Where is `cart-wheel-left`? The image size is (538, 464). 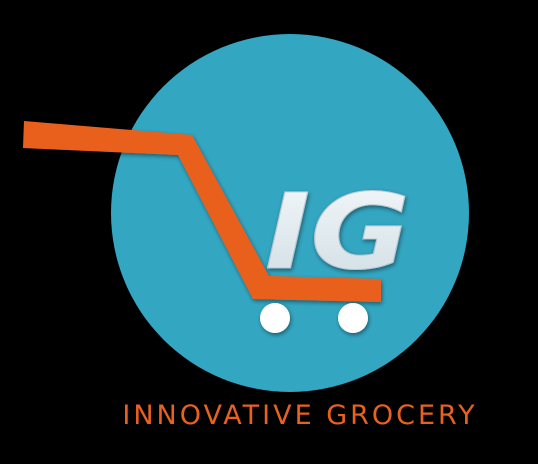
cart-wheel-left is located at coordinates (275, 318).